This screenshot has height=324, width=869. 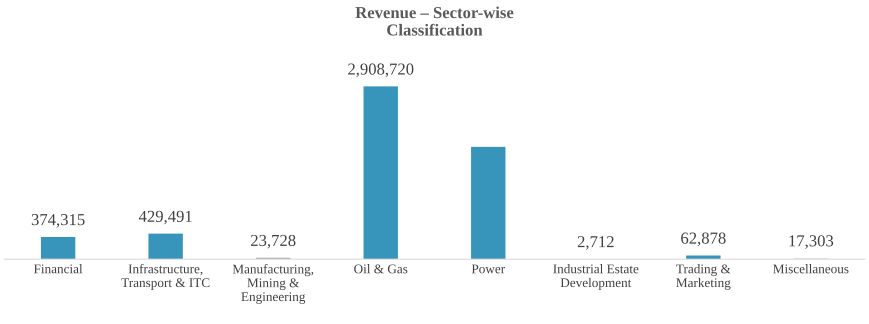 I want to click on x-tick-label: Oil & Gas, so click(x=381, y=269).